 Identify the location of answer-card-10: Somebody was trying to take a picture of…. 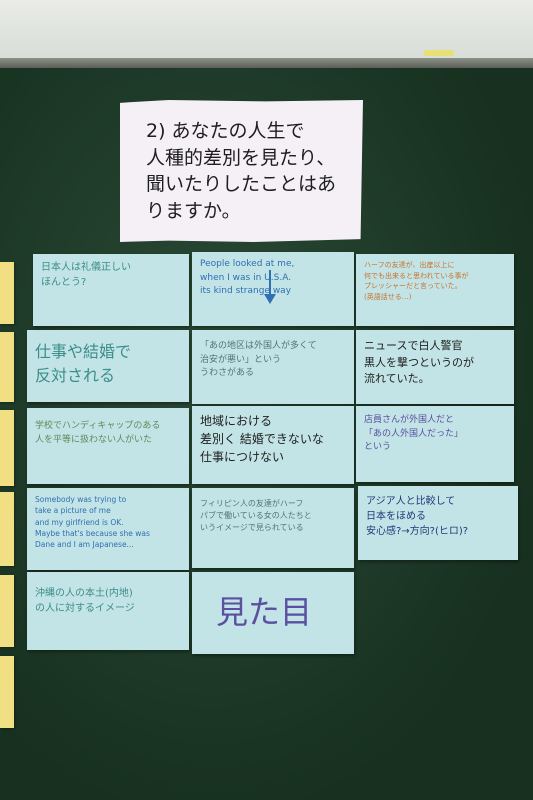
(108, 529).